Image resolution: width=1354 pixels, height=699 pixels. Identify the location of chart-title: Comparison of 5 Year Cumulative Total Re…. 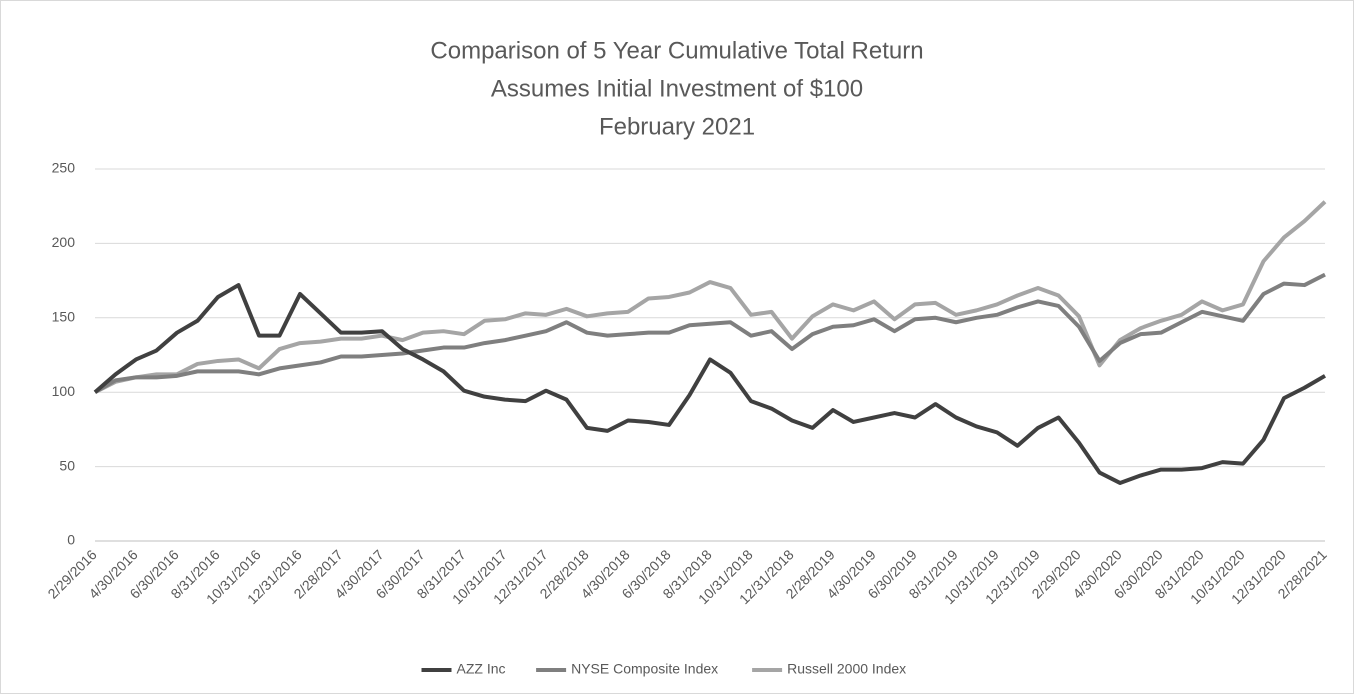
(676, 50).